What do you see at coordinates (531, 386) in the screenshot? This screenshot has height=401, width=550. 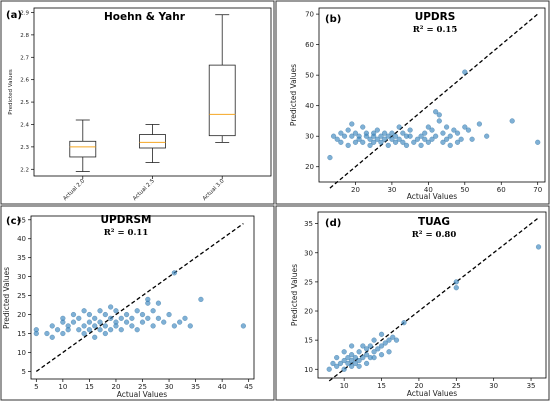 I see `d-xtick-label: 35` at bounding box center [531, 386].